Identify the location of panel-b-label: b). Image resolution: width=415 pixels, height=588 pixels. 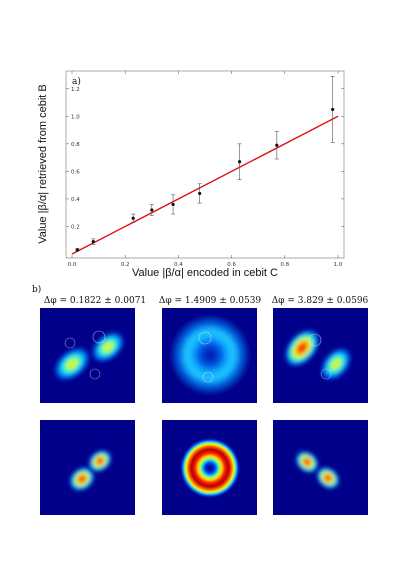
(36, 289).